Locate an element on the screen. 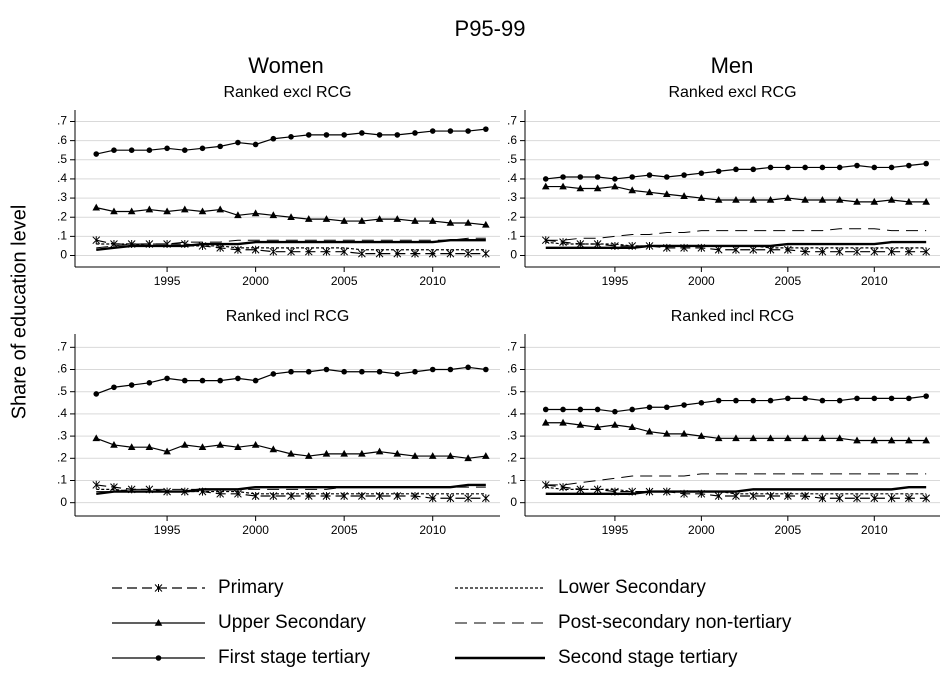 This screenshot has width=945, height=691. y-tick-label: .7 is located at coordinates (62, 121).